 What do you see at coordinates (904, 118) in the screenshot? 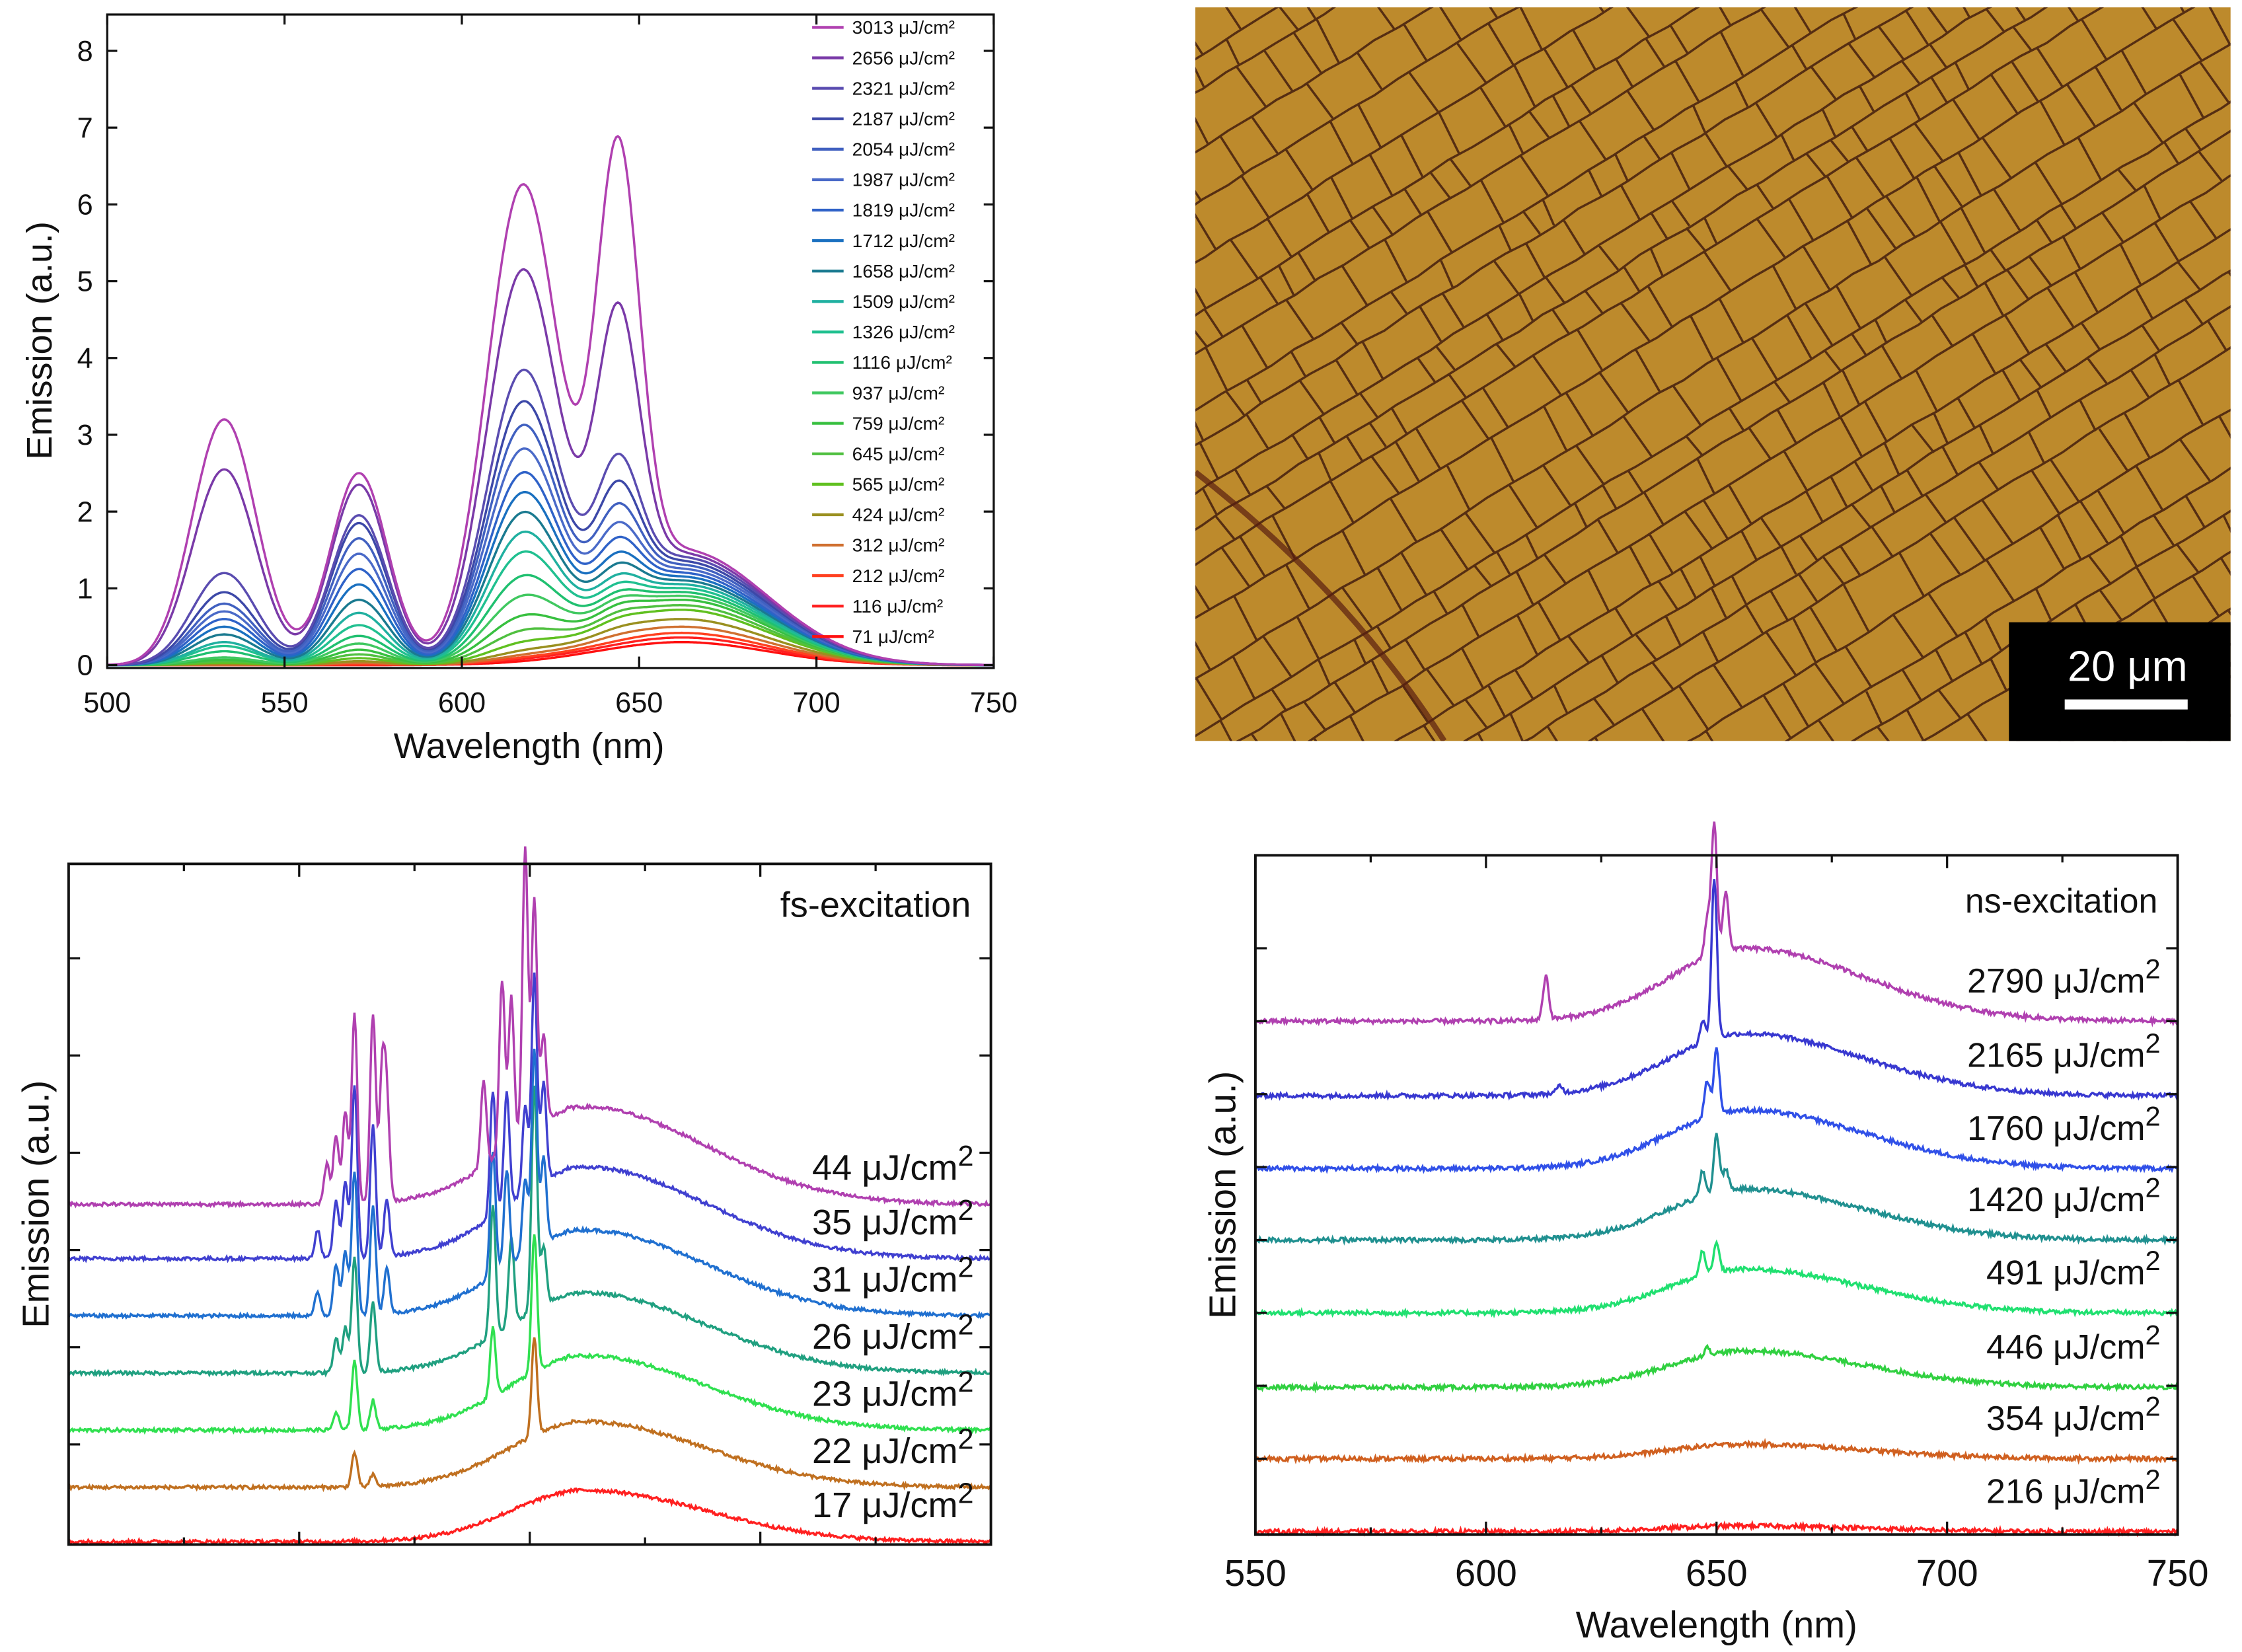
I see `legend-label: 2187 μJ/cm²` at bounding box center [904, 118].